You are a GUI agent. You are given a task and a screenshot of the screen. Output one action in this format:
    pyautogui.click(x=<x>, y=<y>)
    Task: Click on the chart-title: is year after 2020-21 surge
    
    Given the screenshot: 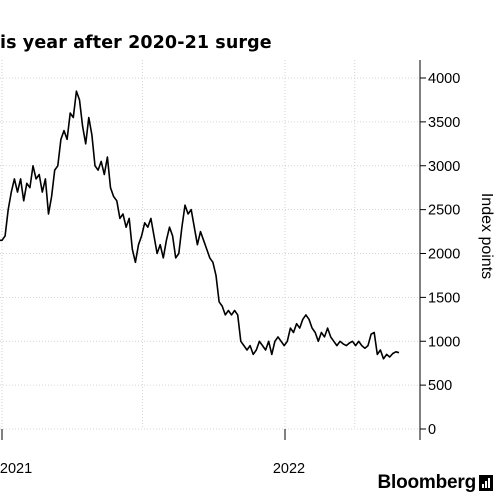 What is the action you would take?
    pyautogui.click(x=136, y=43)
    